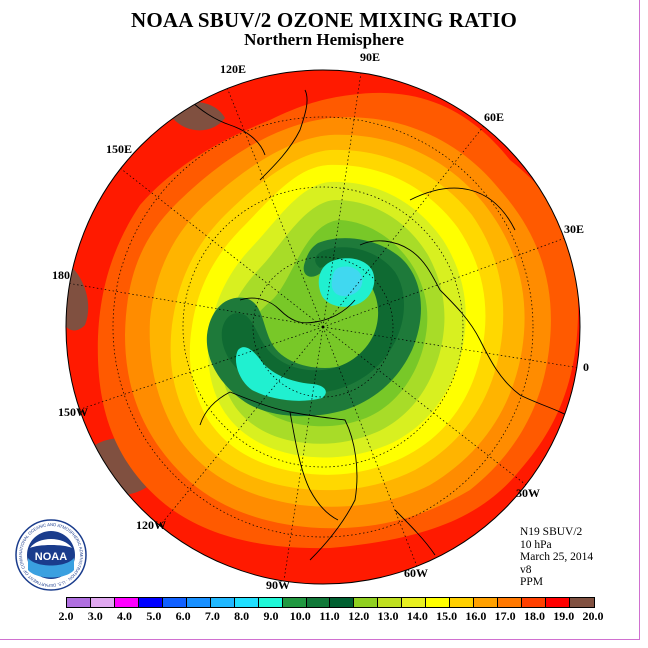 This screenshot has height=648, width=648. What do you see at coordinates (183, 616) in the screenshot?
I see `color-scale-label: 6.0` at bounding box center [183, 616].